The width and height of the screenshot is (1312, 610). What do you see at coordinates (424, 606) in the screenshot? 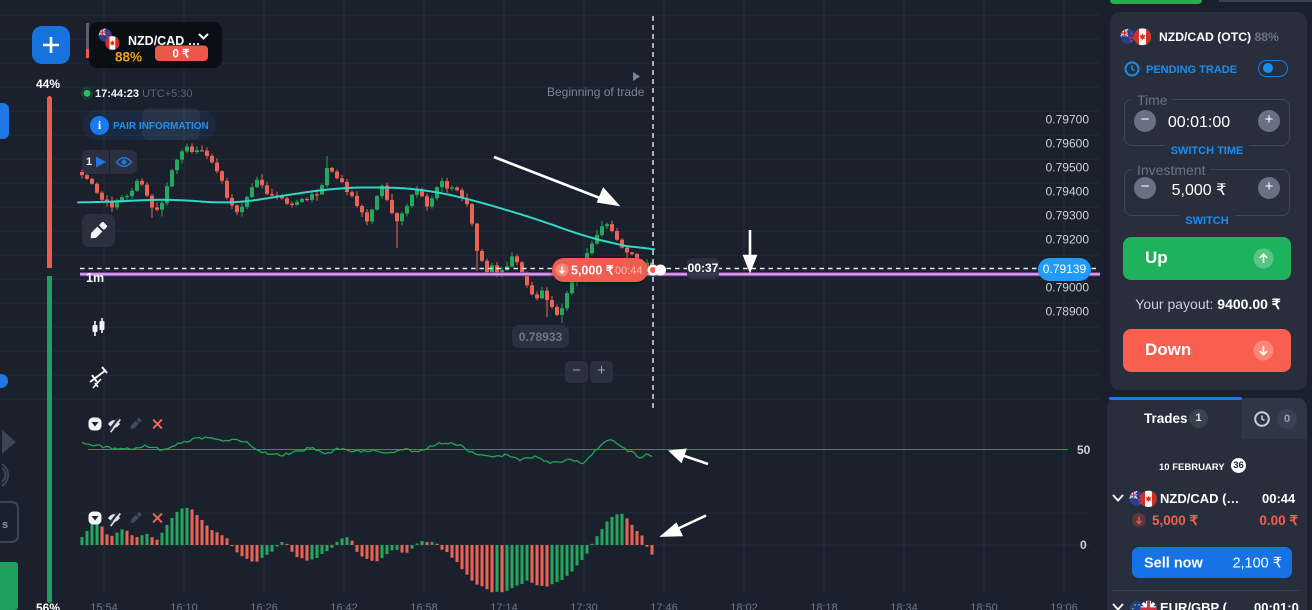
I see `svg-text: 16:58` at bounding box center [424, 606].